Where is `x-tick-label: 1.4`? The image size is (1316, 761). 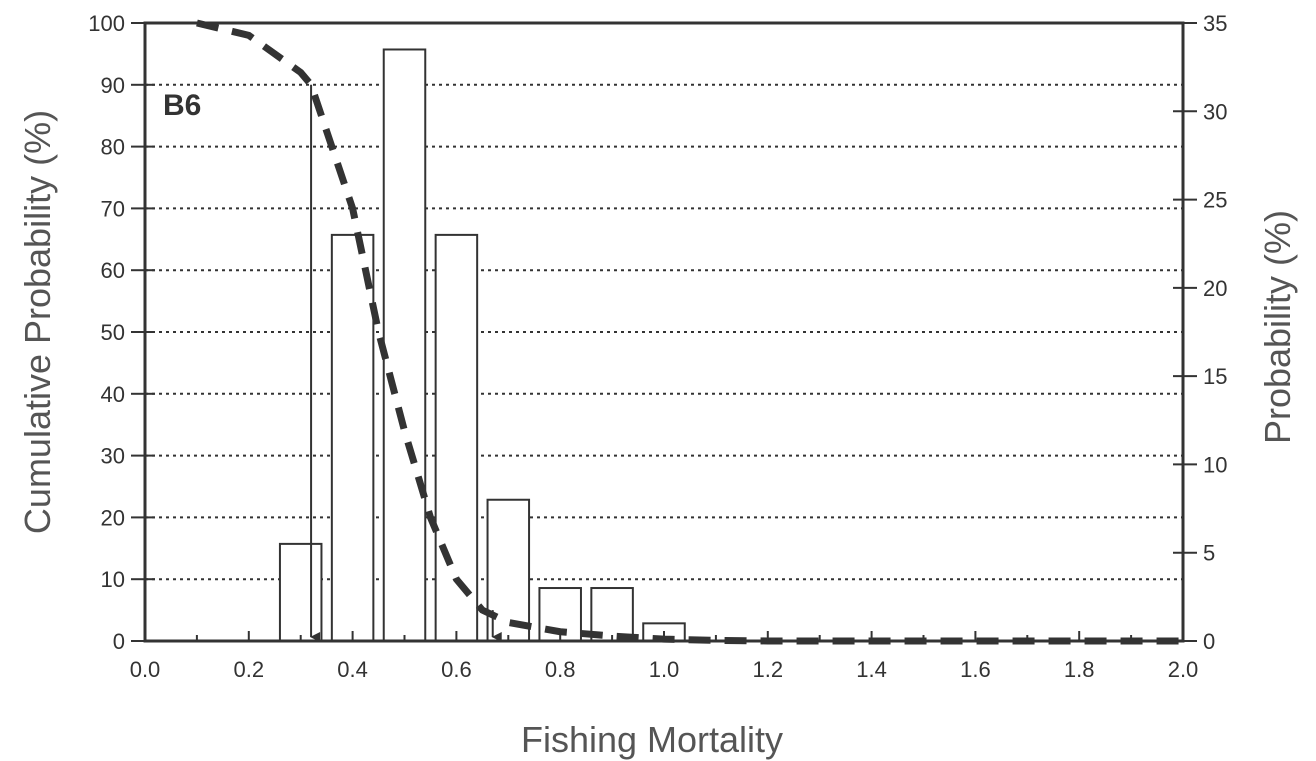
x-tick-label: 1.4 is located at coordinates (871, 669).